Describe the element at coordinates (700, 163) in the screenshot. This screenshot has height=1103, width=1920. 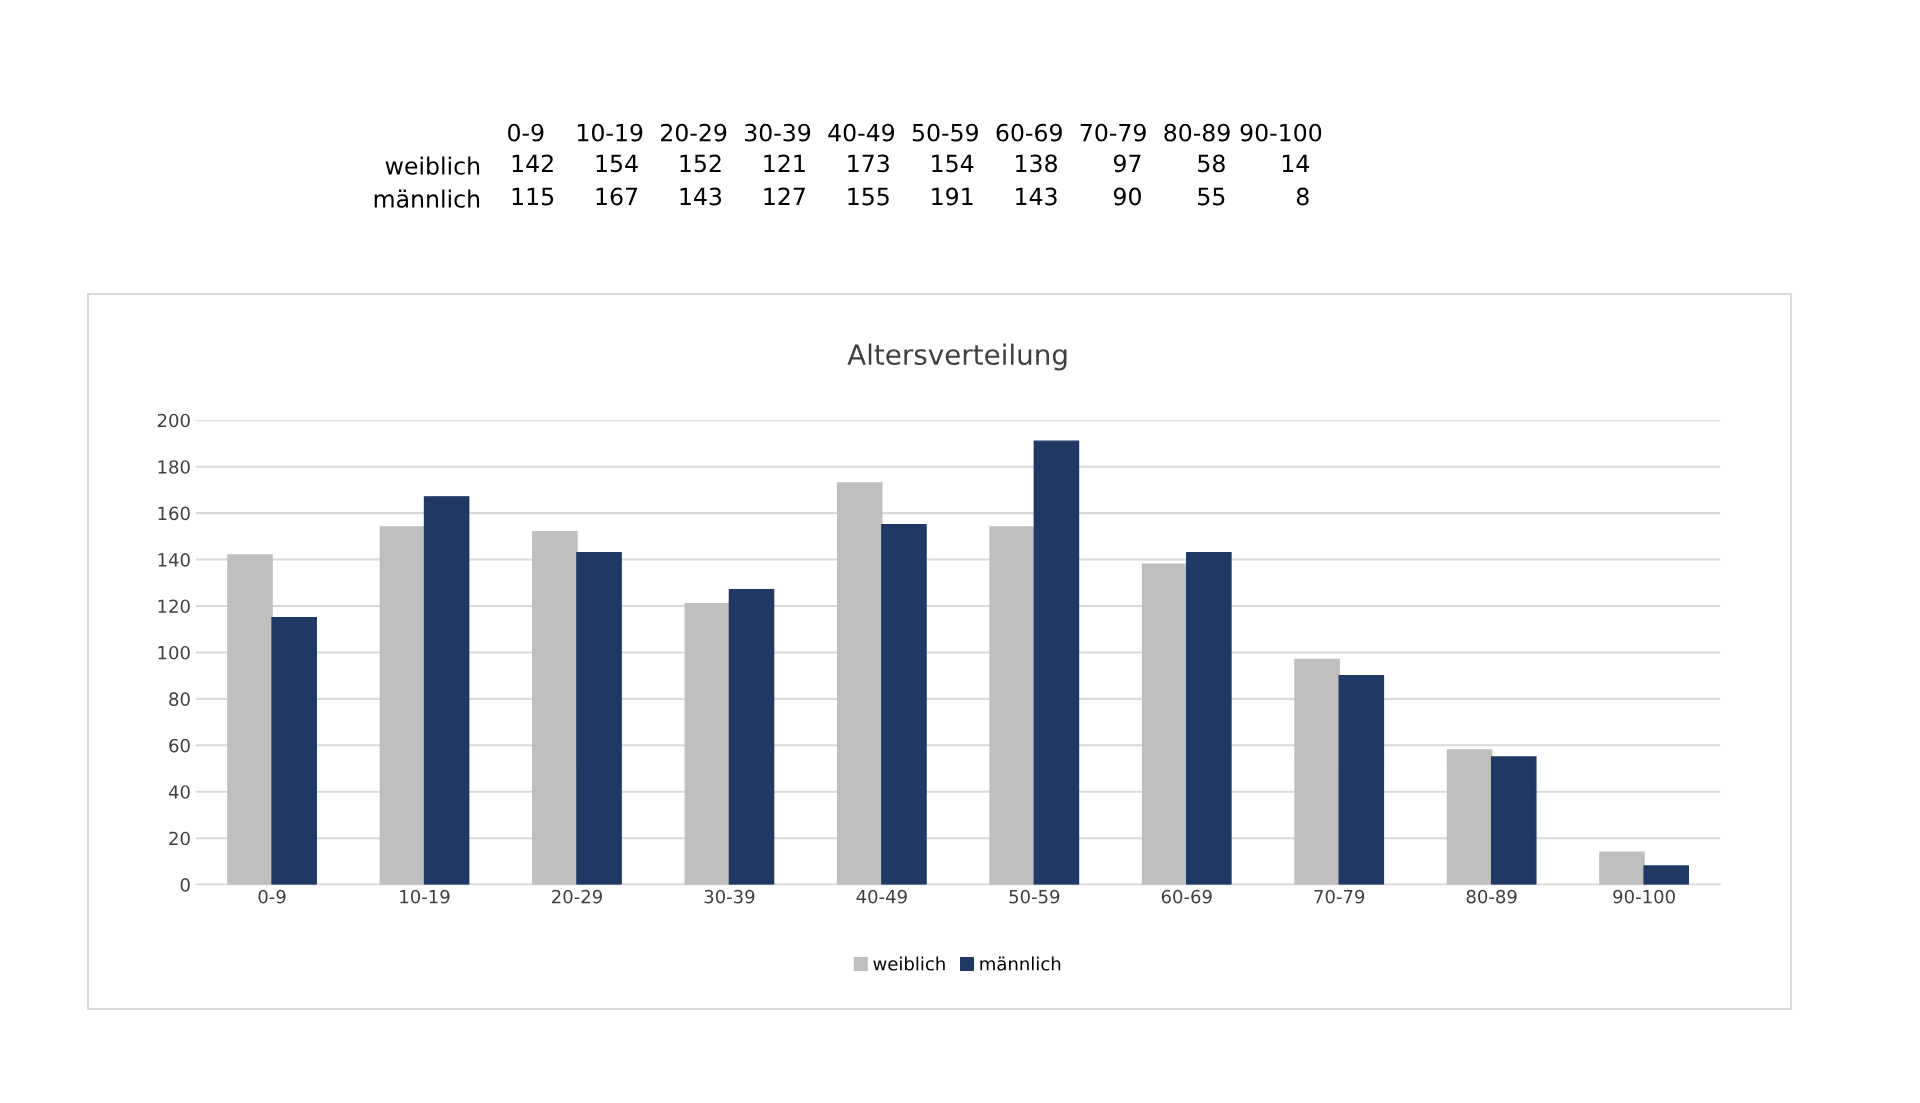
I see `data-label: 152` at that location.